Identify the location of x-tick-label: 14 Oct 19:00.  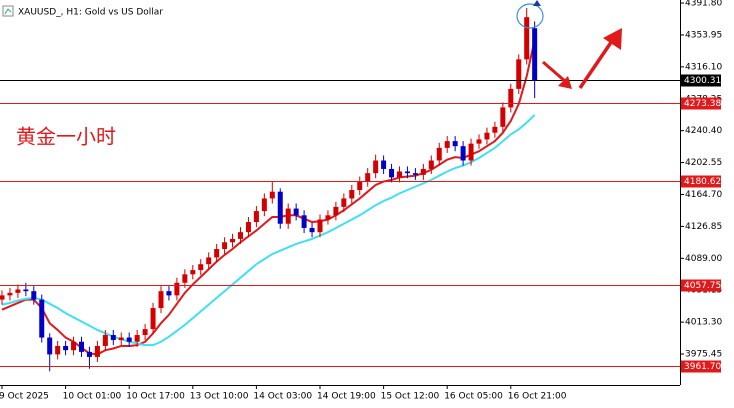
(346, 397).